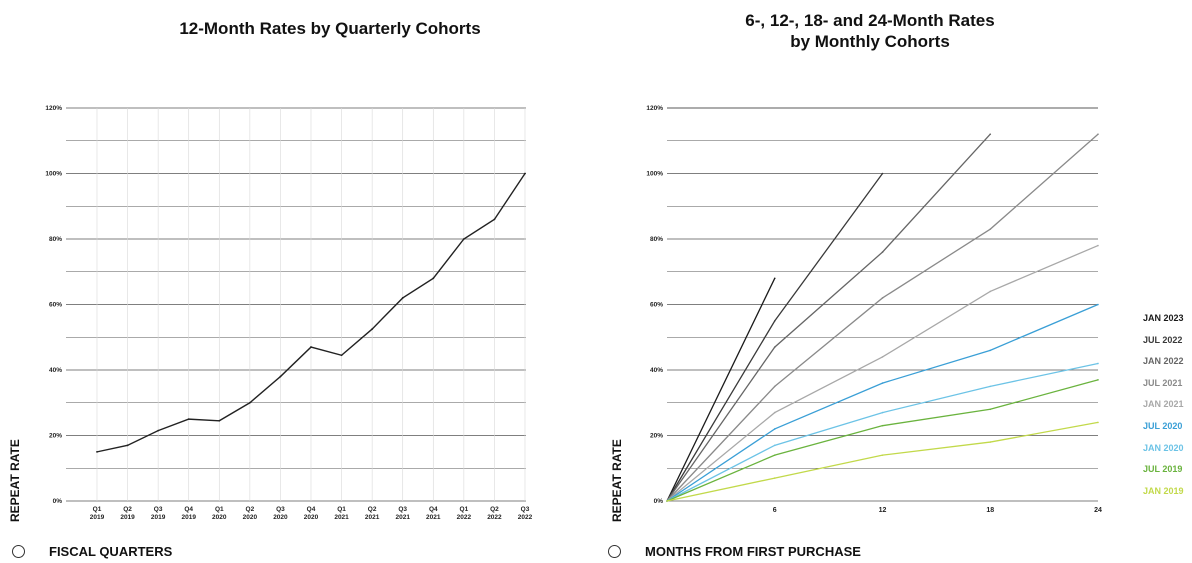 This screenshot has height=563, width=1192. I want to click on x-tick-label: 6, so click(775, 510).